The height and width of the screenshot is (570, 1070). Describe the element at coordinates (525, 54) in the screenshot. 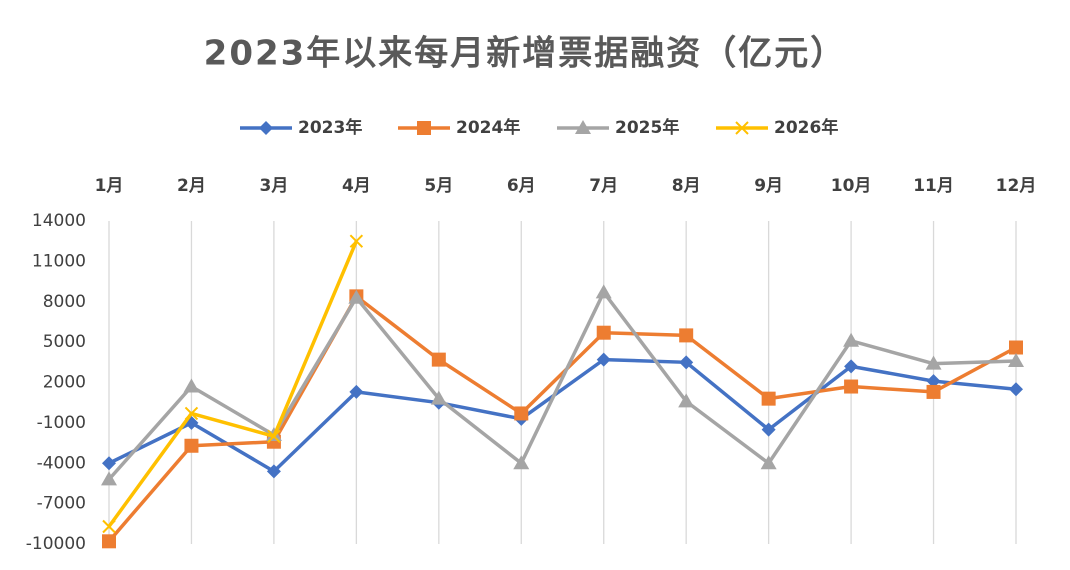

I see `chart-title: 2023年以来每月新增票据融资（亿元）` at that location.